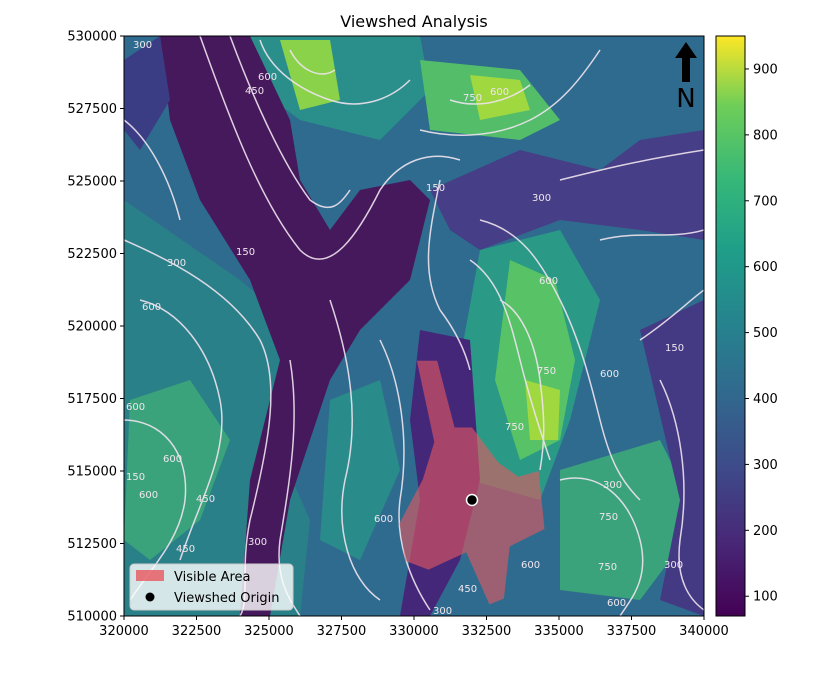 The height and width of the screenshot is (692, 840). I want to click on x-tick-label: 320000, so click(124, 631).